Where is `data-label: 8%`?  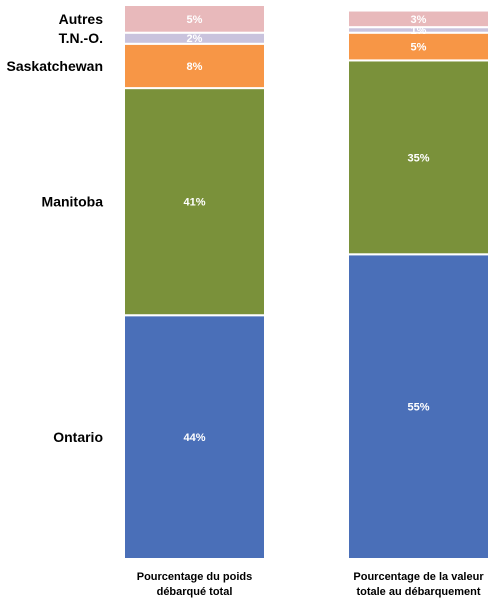
data-label: 8% is located at coordinates (195, 67).